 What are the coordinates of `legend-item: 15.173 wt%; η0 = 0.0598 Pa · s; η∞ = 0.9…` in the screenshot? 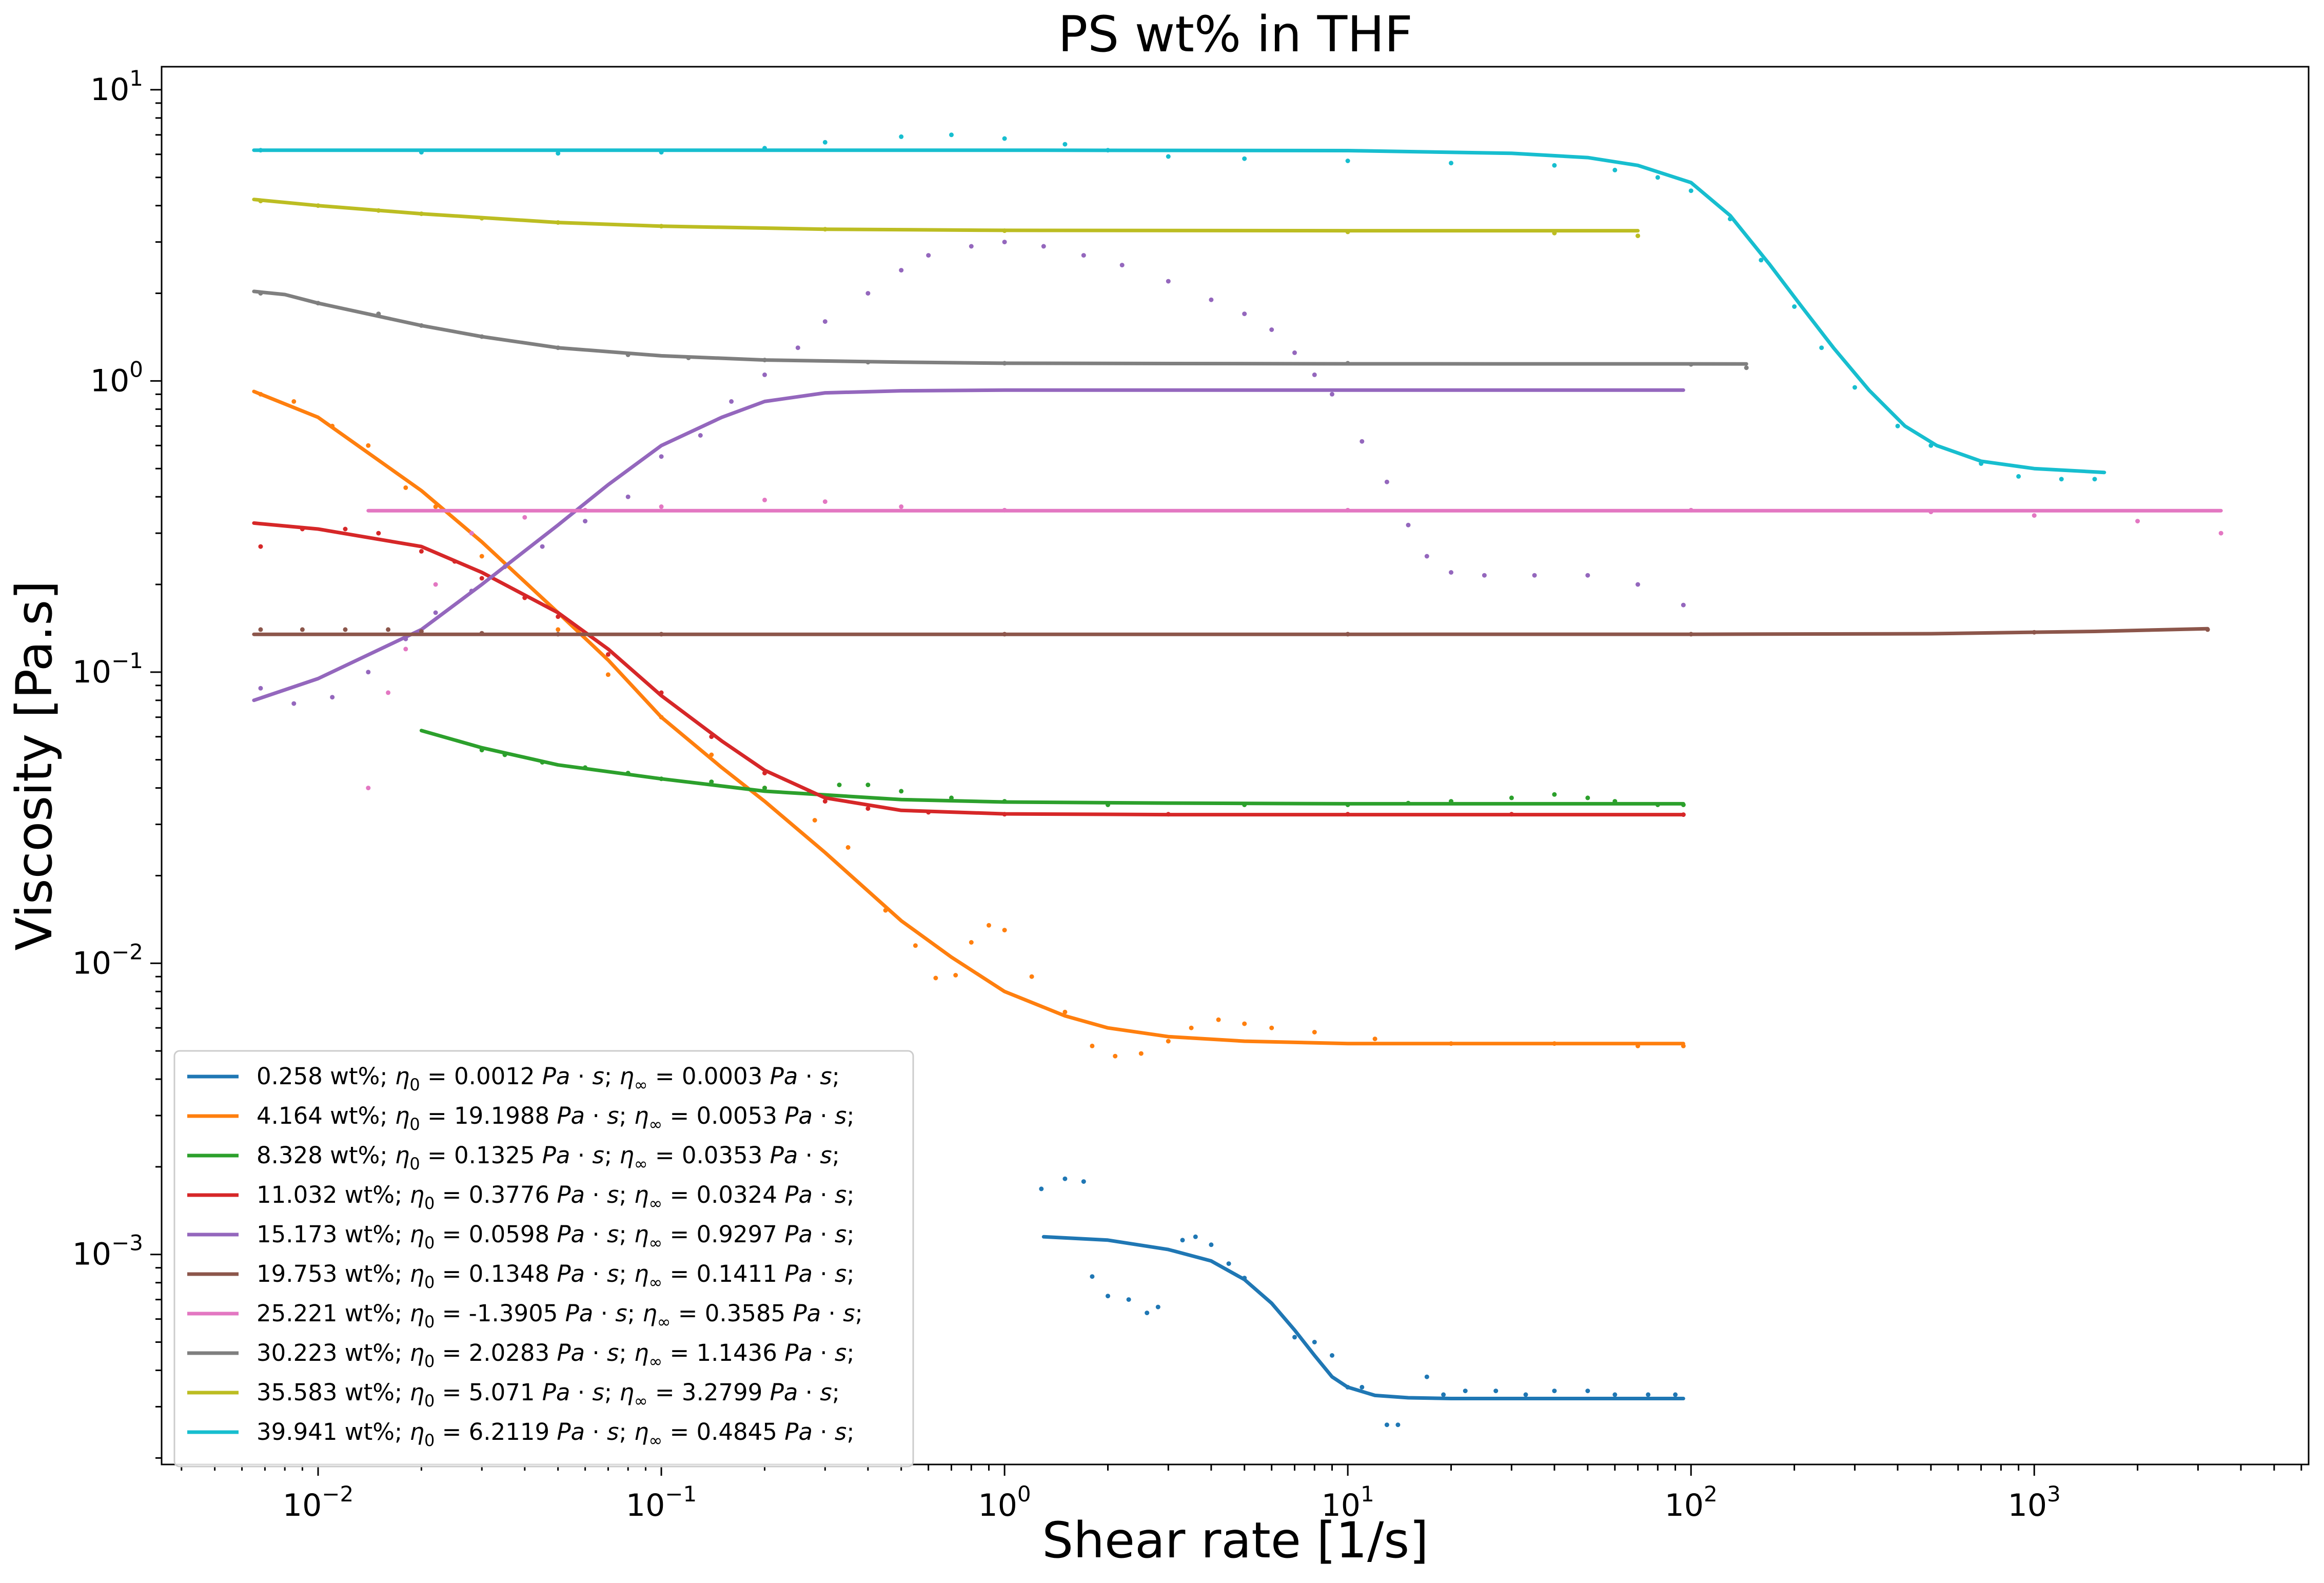 It's located at (521, 1237).